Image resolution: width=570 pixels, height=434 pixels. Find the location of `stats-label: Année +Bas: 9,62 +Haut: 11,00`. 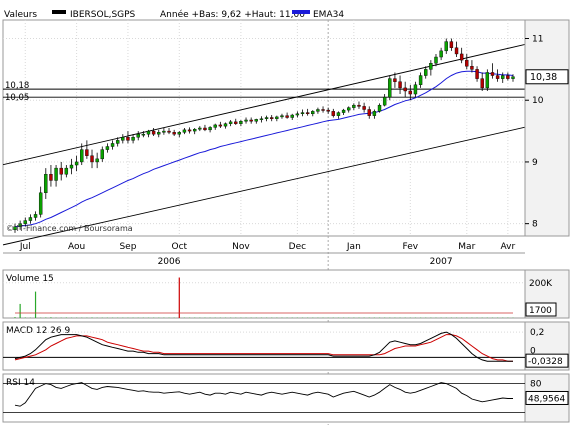

stats-label: Année +Bas: 9,62 +Haut: 11,00 is located at coordinates (232, 14).